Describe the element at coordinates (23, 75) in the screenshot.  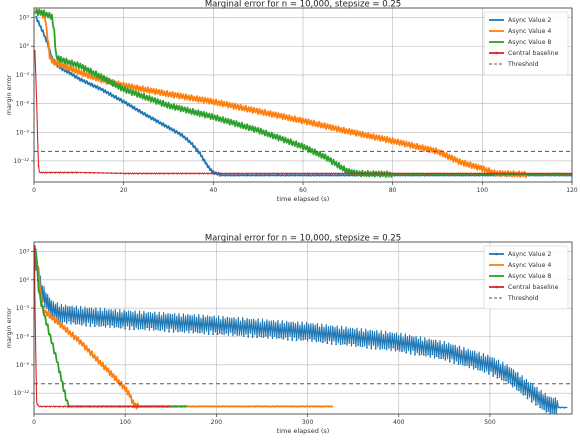
I see `y-tick-label: 10⁻³` at that location.